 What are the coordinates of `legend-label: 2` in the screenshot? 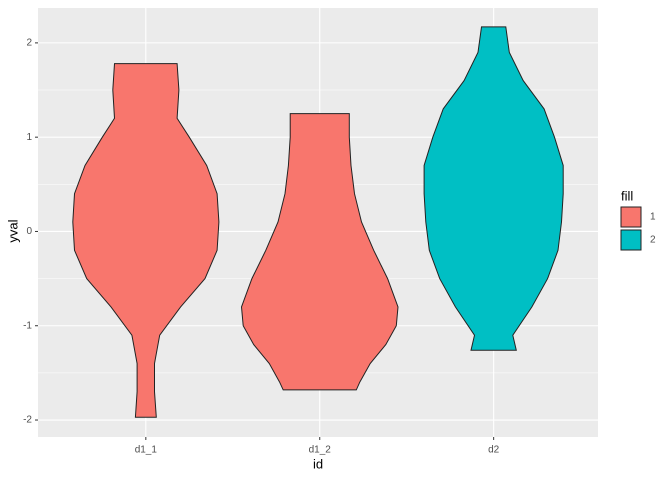 It's located at (653, 240).